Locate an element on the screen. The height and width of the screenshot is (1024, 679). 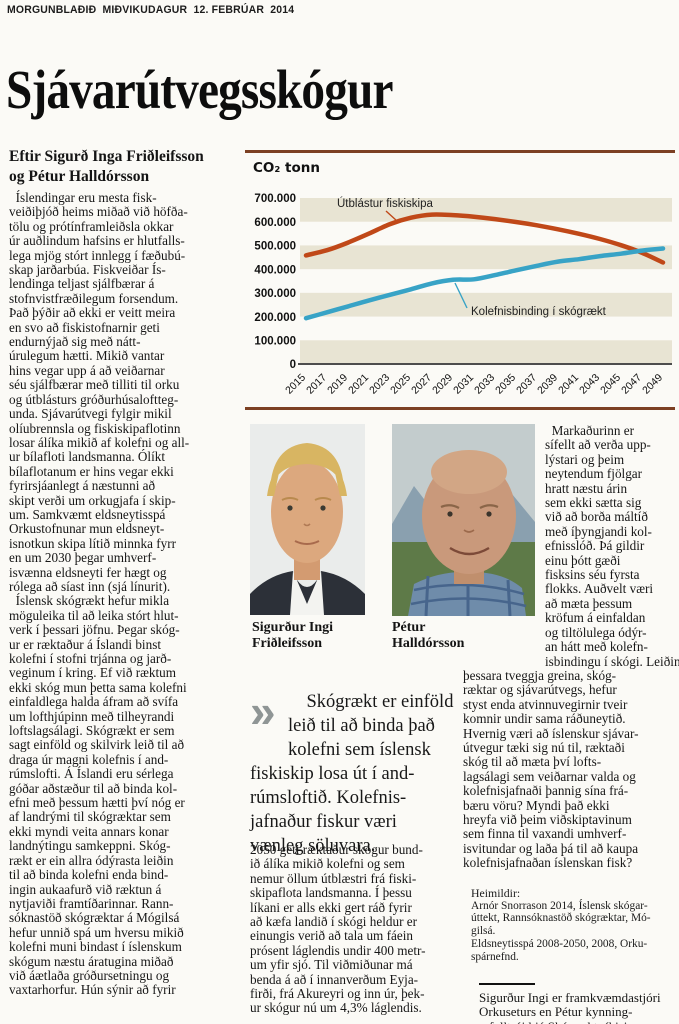
sequestration-line-pointer is located at coordinates (461, 295).